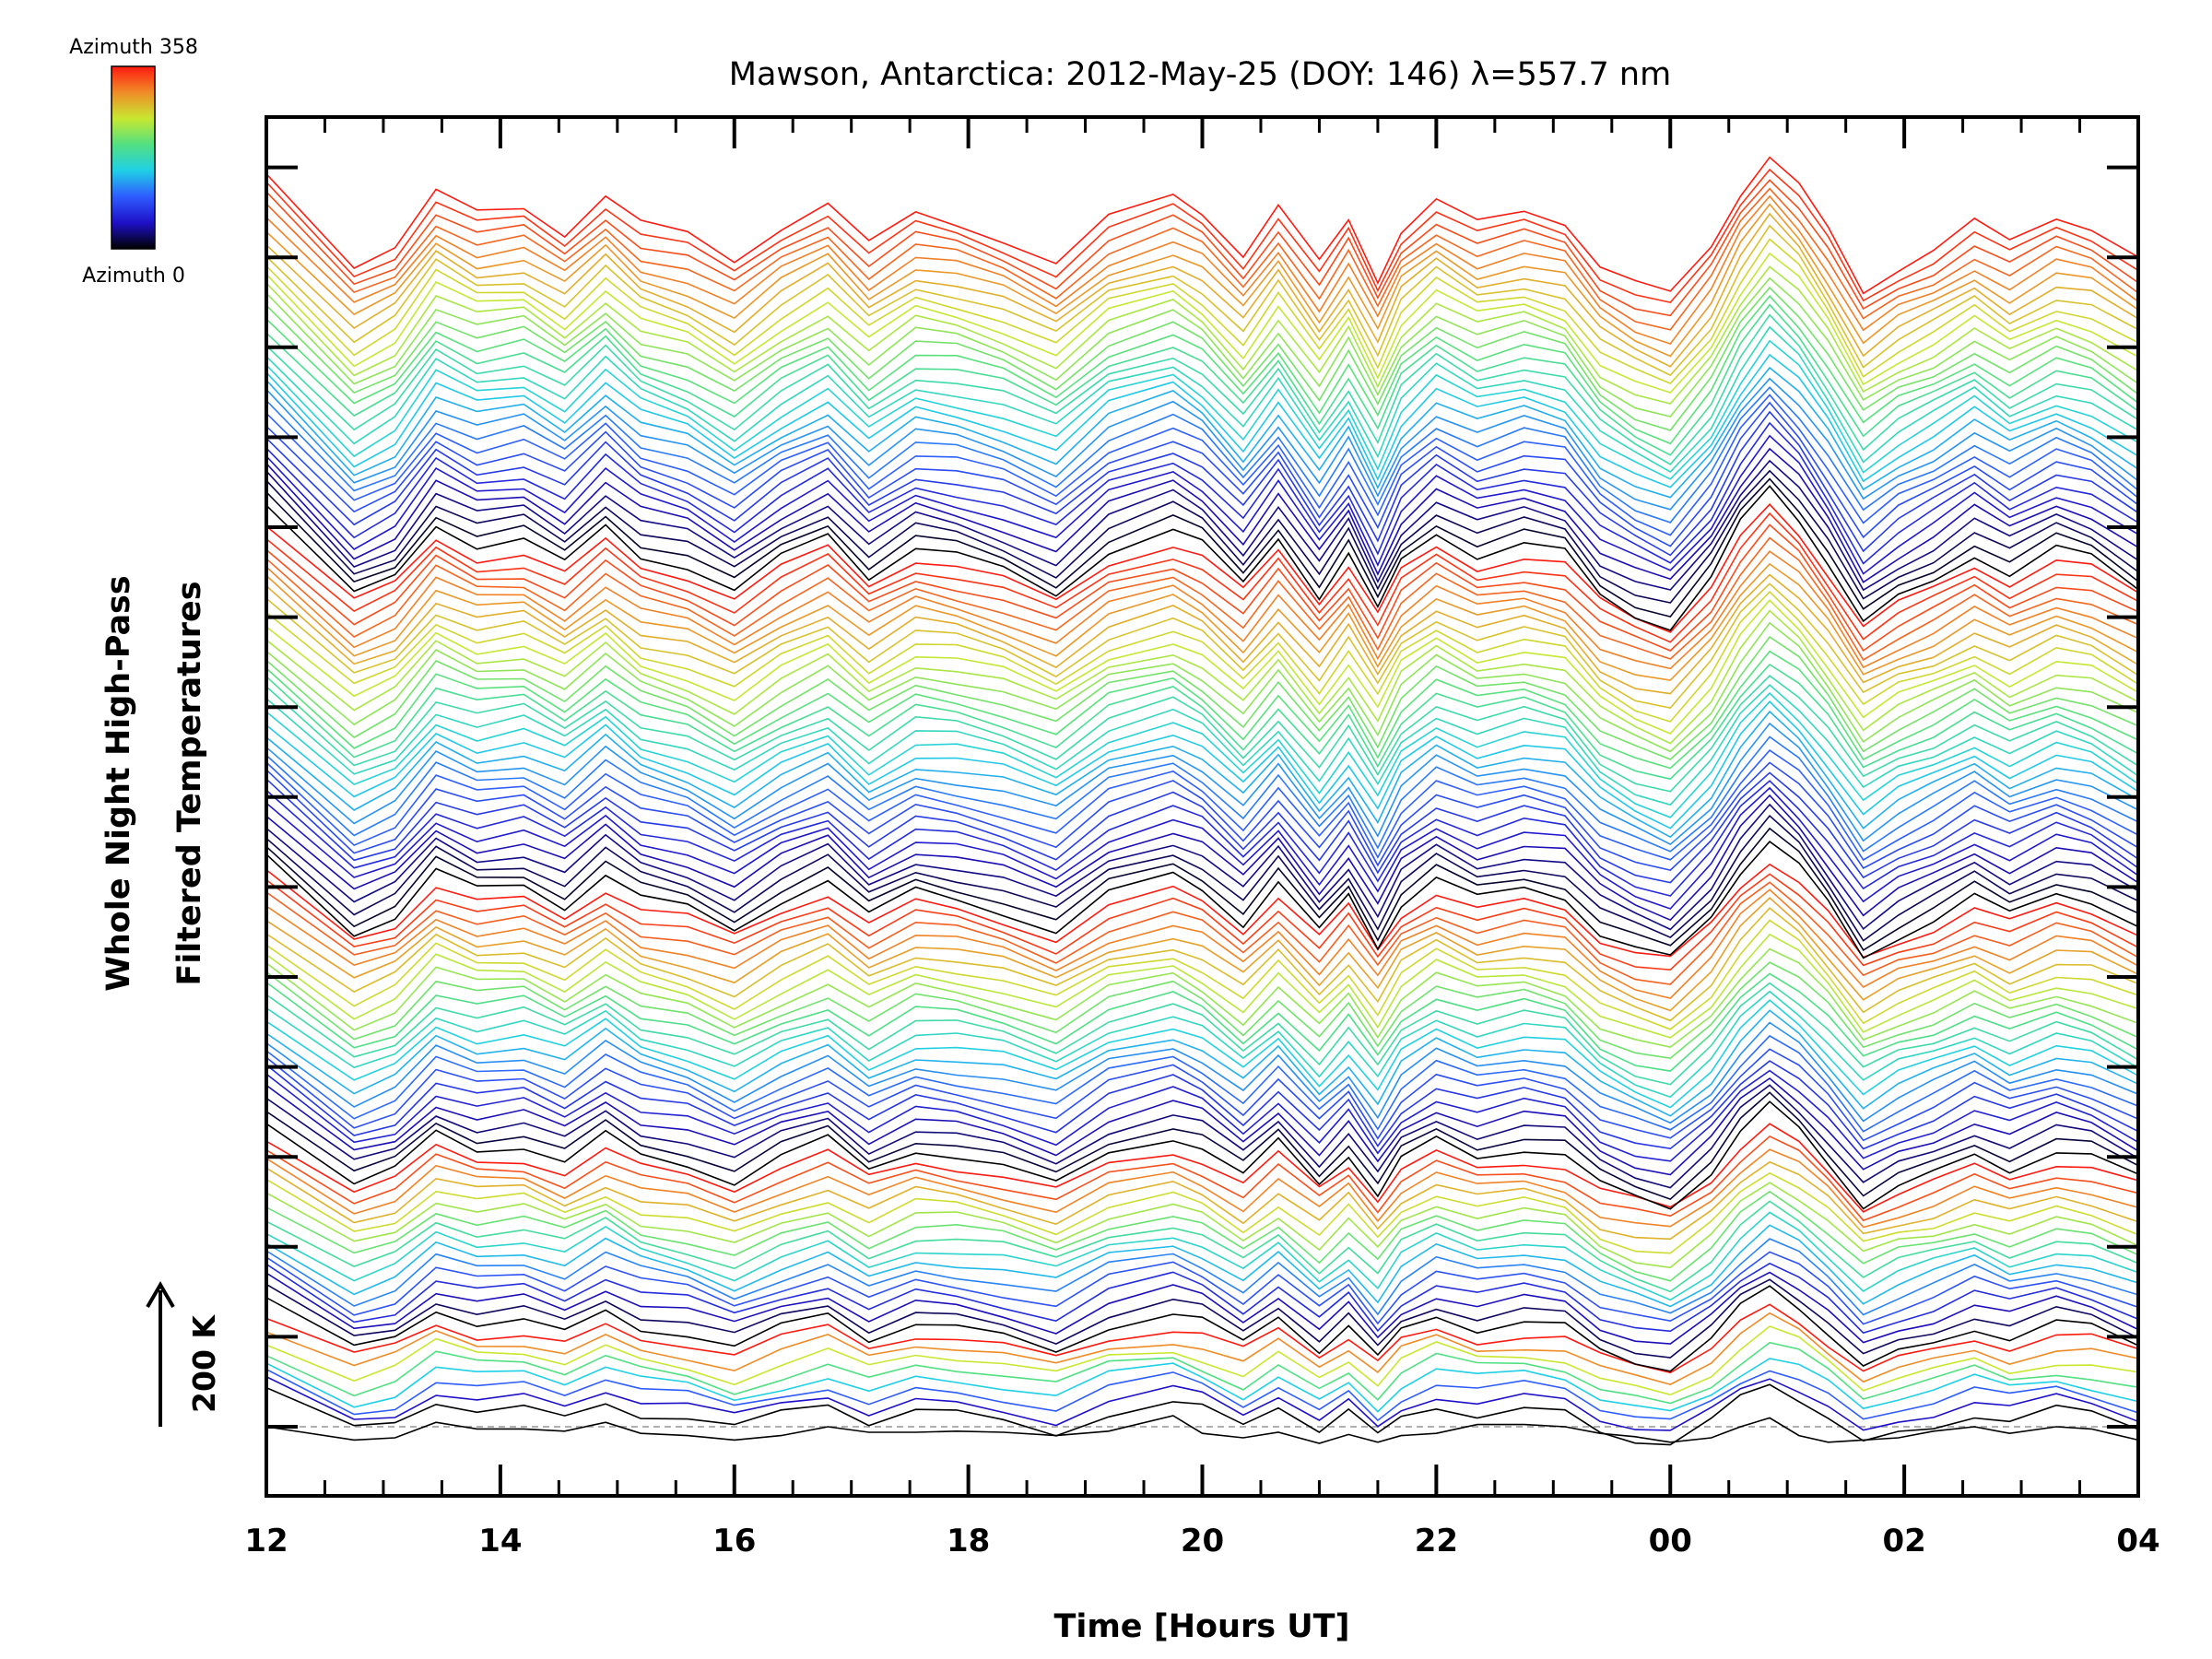 This screenshot has width=2212, height=1659. I want to click on x-tick-label: 00, so click(1670, 1541).